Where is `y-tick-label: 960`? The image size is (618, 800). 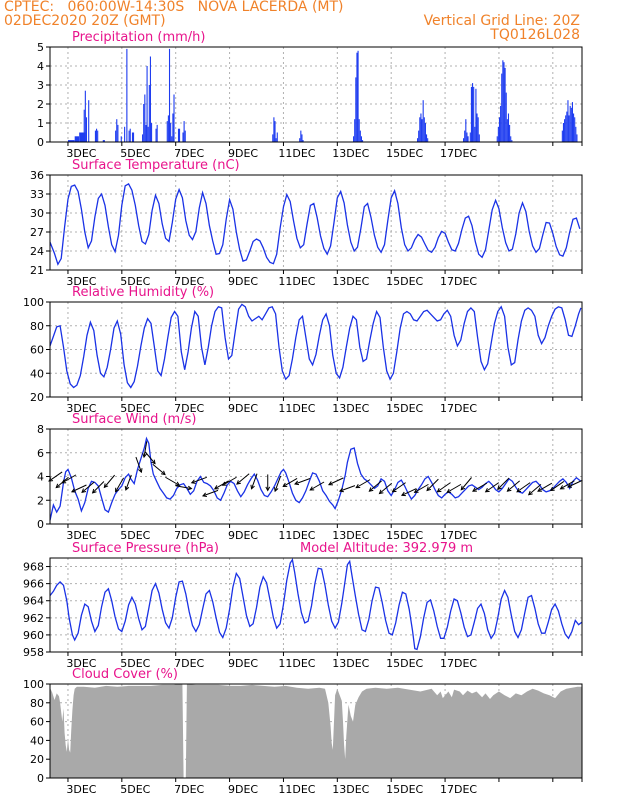
y-tick-label: 960 is located at coordinates (33, 635).